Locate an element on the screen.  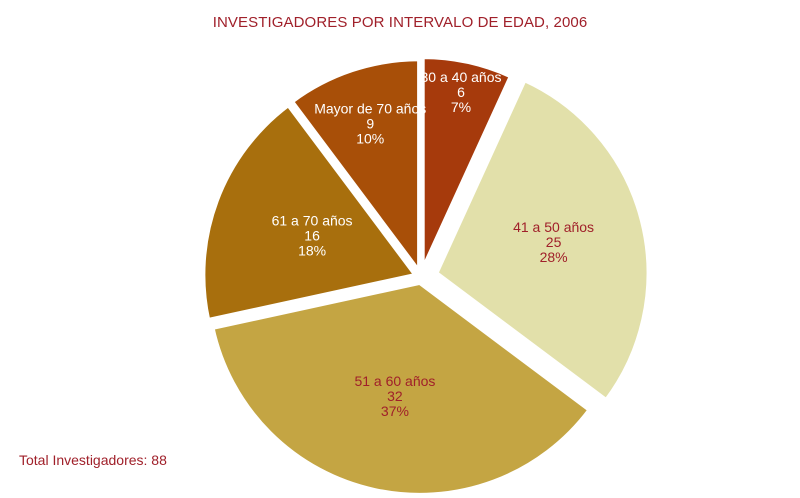
slice-label: 41 a 50 años 25 28% is located at coordinates (553, 242).